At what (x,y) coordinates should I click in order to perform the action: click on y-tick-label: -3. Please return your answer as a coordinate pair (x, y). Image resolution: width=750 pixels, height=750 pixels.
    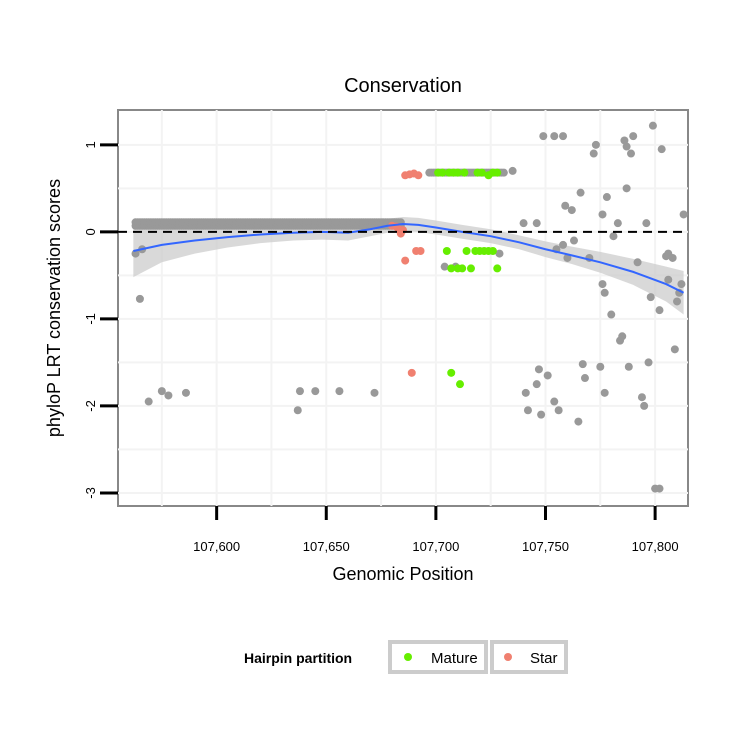
    Looking at the image, I should click on (90, 493).